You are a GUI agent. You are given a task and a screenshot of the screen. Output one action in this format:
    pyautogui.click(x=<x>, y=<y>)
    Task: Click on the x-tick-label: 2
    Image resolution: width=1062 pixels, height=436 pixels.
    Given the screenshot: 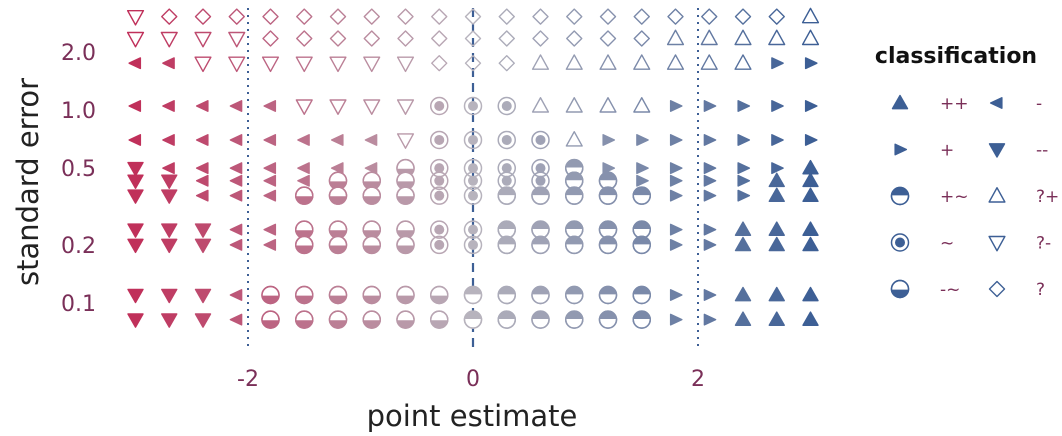 What is the action you would take?
    pyautogui.click(x=698, y=379)
    